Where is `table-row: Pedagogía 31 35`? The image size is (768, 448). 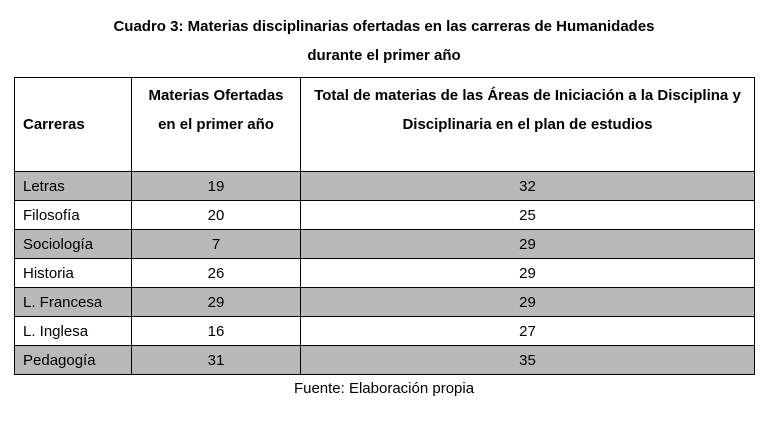
table-row: Pedagogía 31 35 is located at coordinates (384, 360).